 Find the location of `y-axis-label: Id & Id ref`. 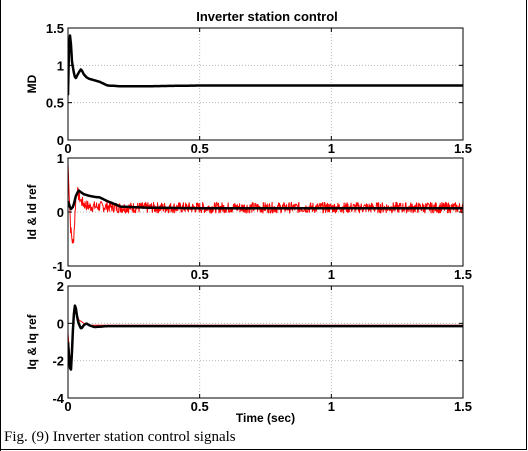

y-axis-label: Id & Id ref is located at coordinates (32, 211).